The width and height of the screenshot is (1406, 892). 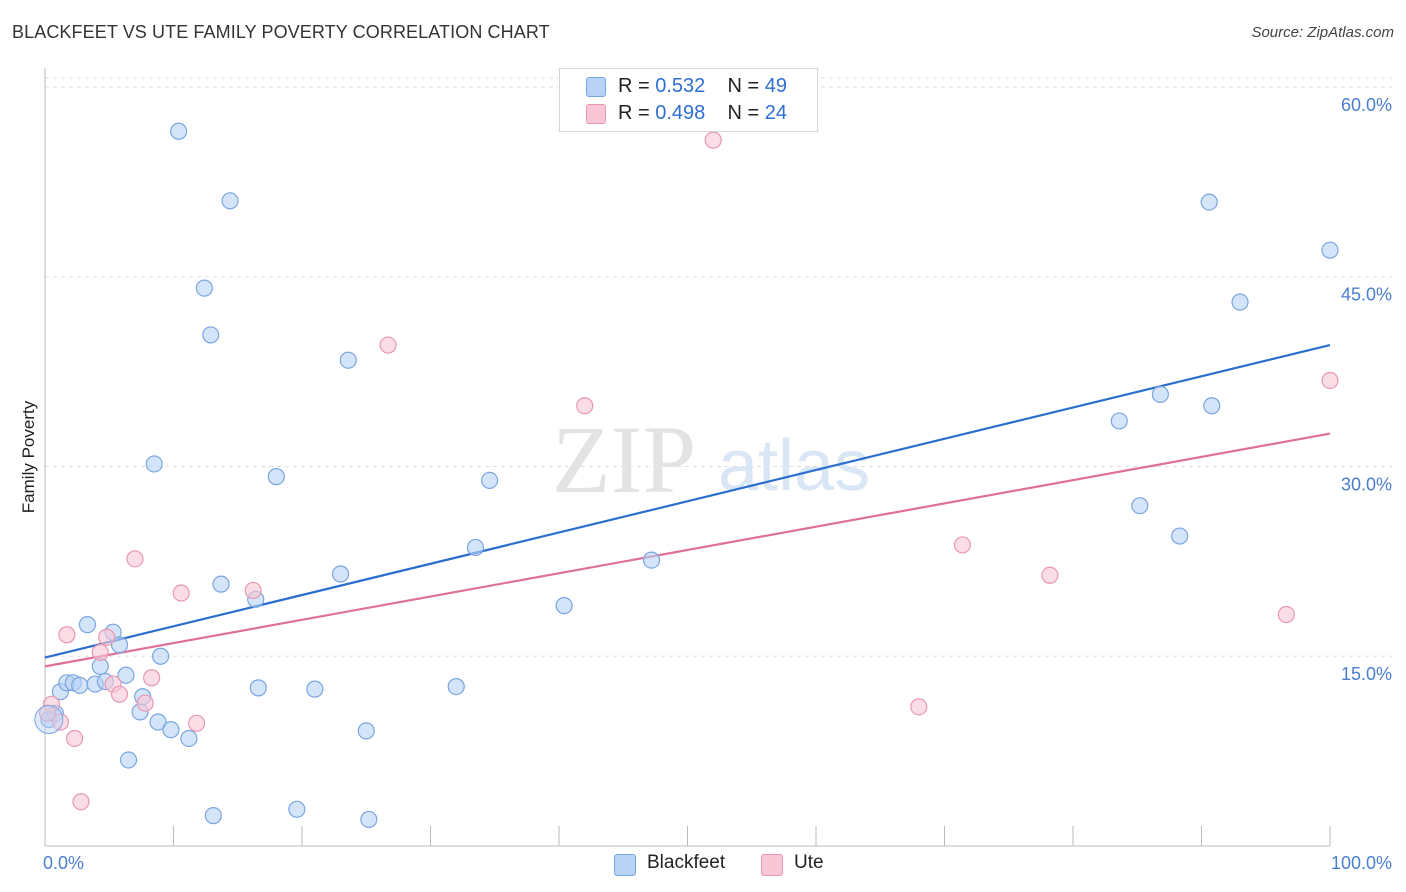 I want to click on point-blackfeet-cluster, so click(x=49, y=719).